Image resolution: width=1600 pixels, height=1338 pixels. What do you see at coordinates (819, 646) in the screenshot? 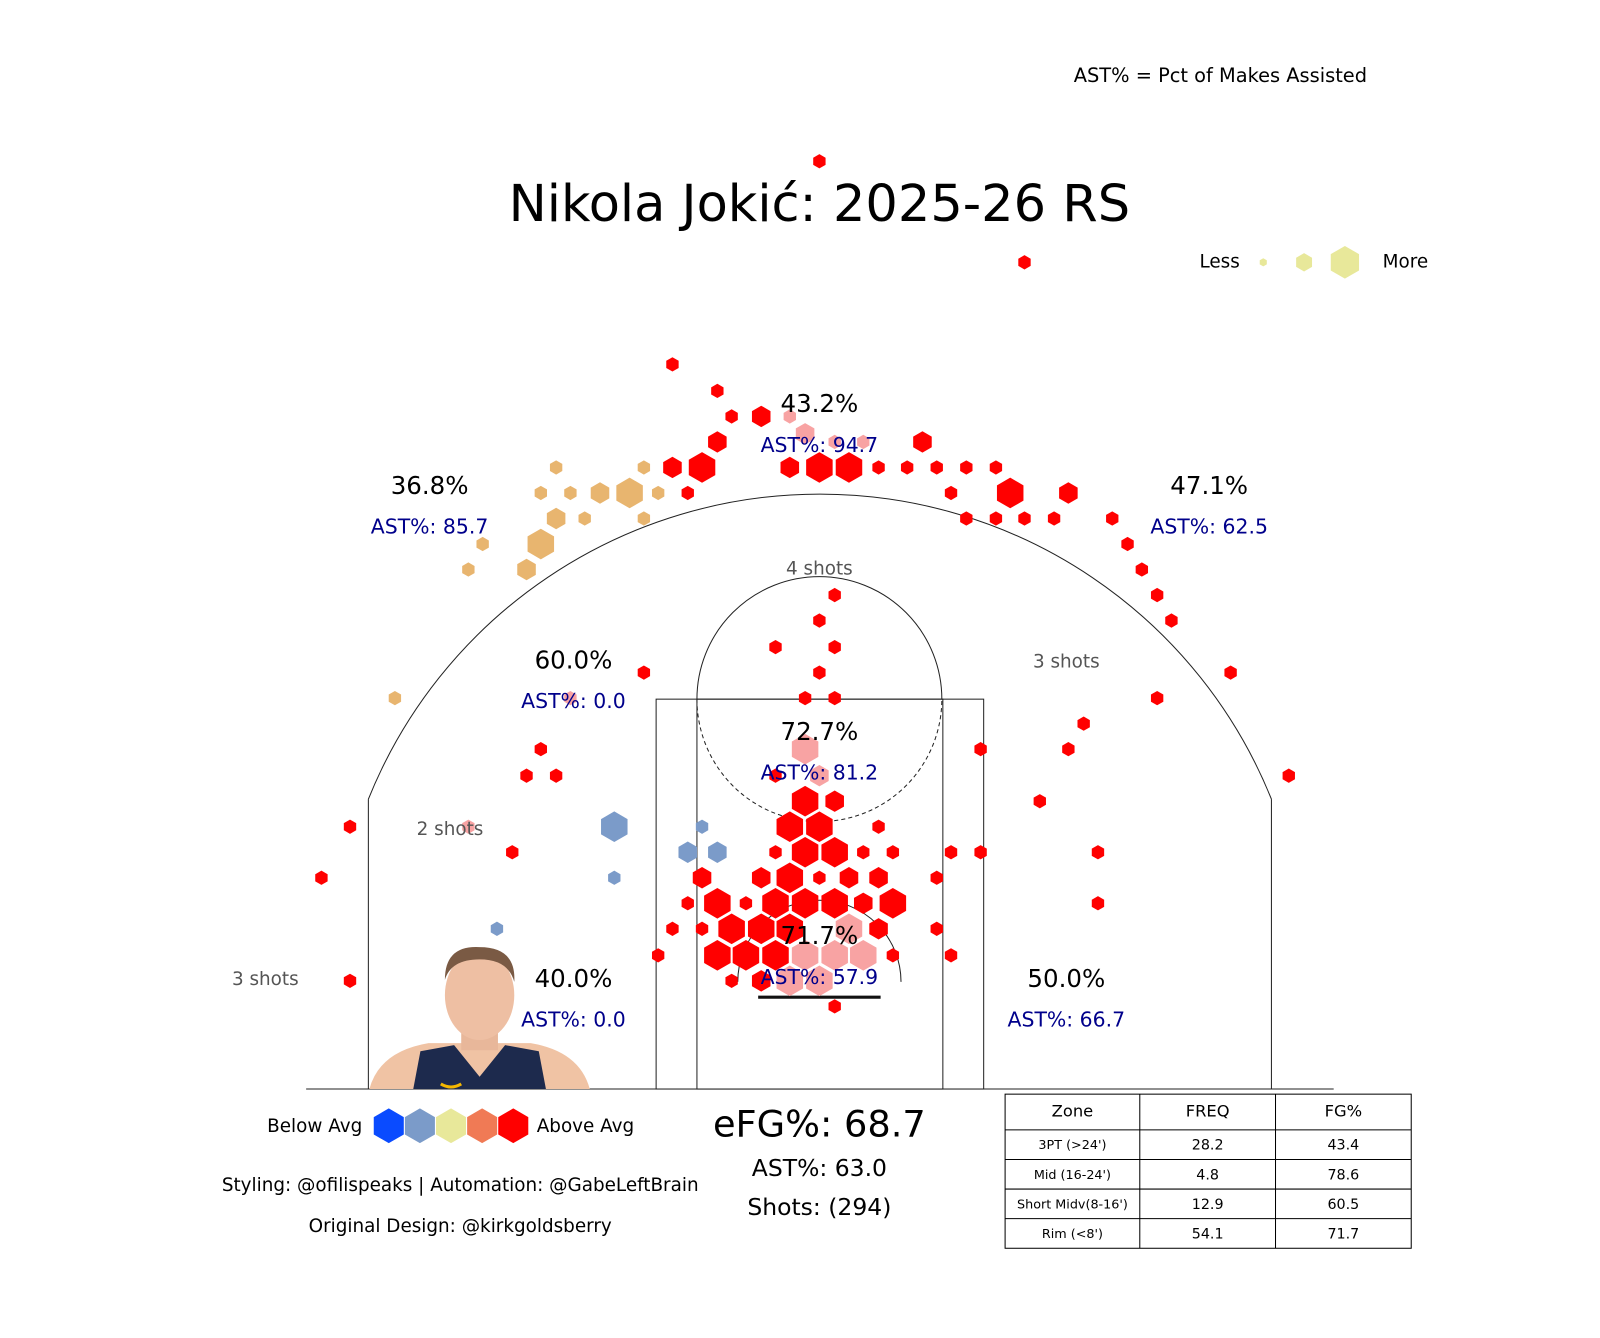
I see `three-point-arc` at bounding box center [819, 646].